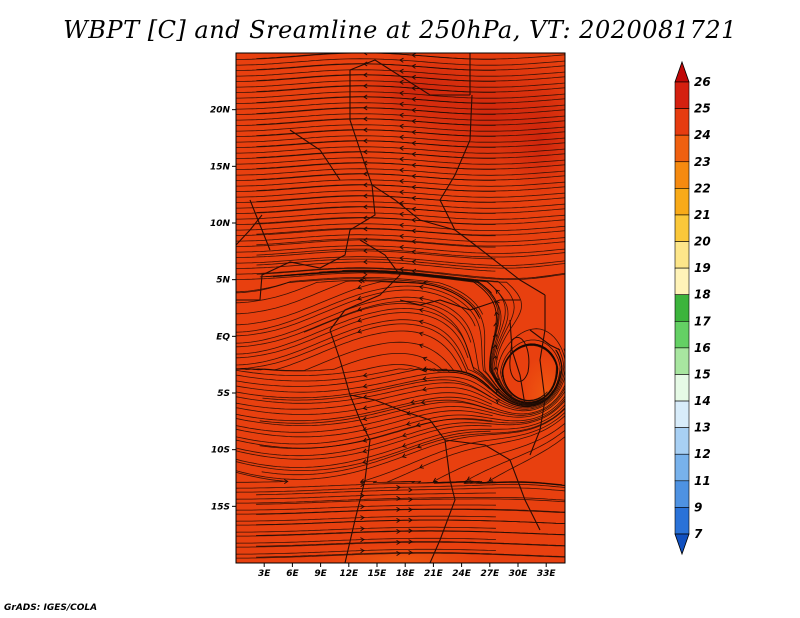  I want to click on colorbar-label: 14, so click(702, 401).